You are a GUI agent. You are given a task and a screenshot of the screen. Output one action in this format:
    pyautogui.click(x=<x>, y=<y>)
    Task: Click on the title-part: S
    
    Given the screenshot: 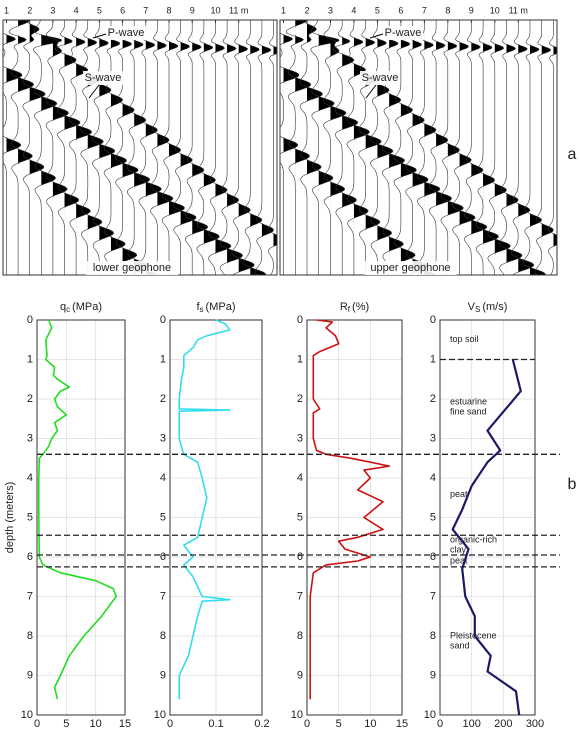 What is the action you would take?
    pyautogui.click(x=477, y=309)
    